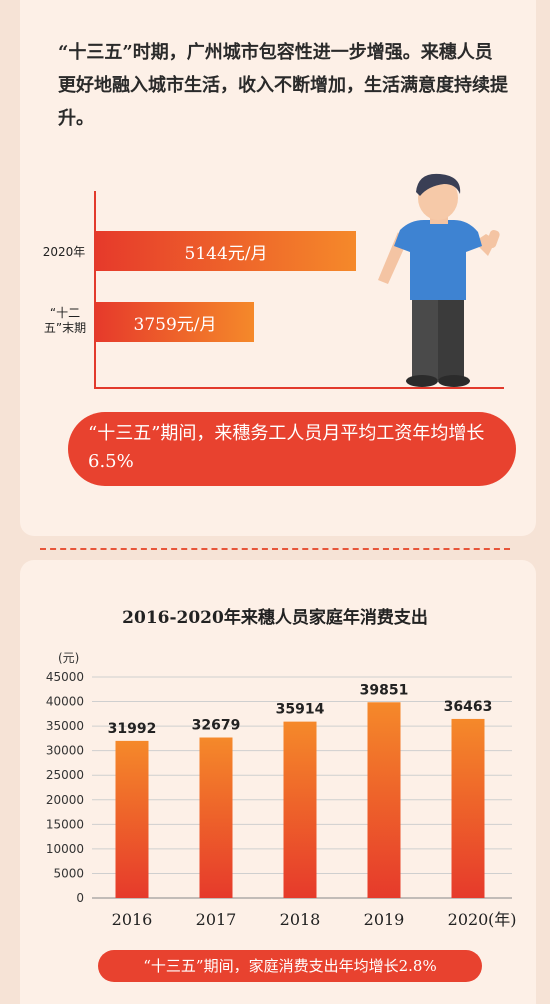  What do you see at coordinates (65, 702) in the screenshot?
I see `y-tick-label-40000: 40000` at bounding box center [65, 702].